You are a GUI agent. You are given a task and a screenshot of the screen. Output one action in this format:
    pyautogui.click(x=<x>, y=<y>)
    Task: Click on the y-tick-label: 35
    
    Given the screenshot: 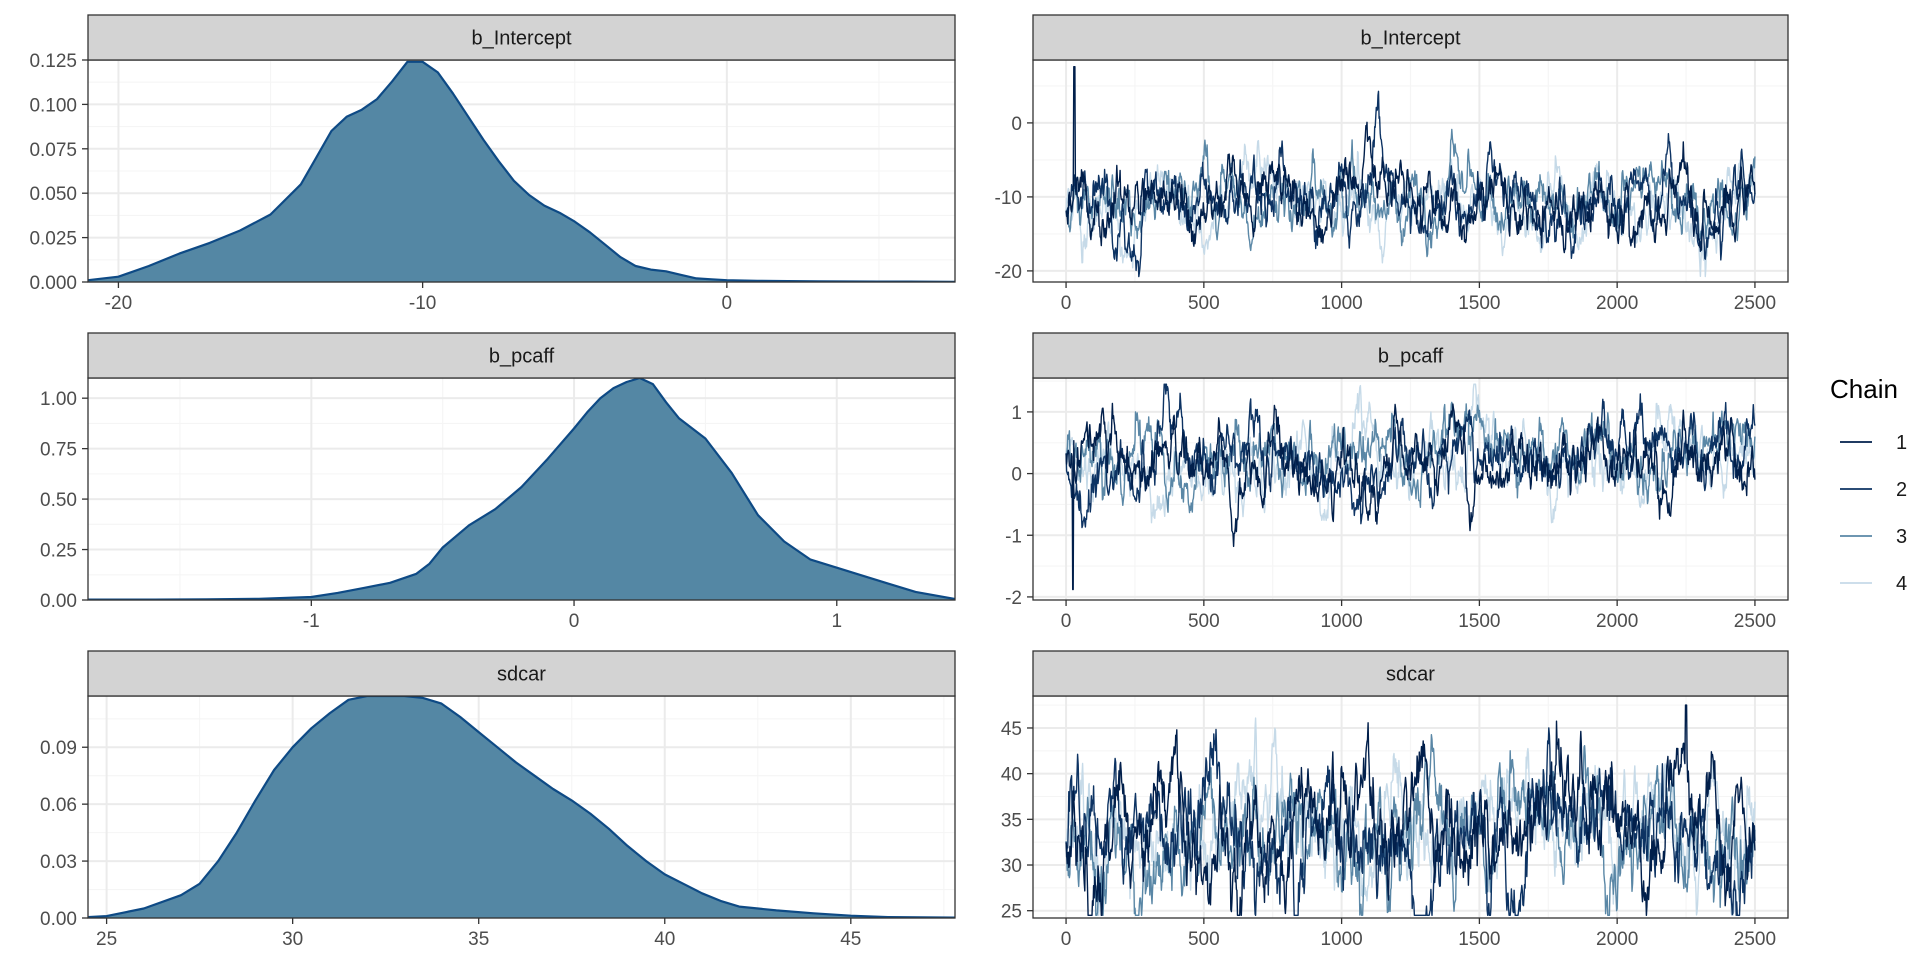 What is the action you would take?
    pyautogui.click(x=1011, y=820)
    